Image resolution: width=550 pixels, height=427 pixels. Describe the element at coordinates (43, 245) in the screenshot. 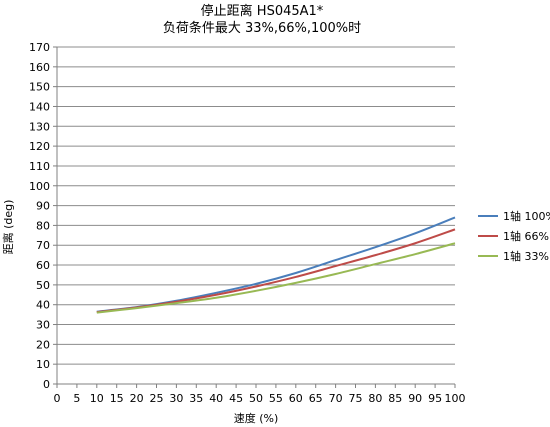

I see `y-tick-label: 70` at that location.